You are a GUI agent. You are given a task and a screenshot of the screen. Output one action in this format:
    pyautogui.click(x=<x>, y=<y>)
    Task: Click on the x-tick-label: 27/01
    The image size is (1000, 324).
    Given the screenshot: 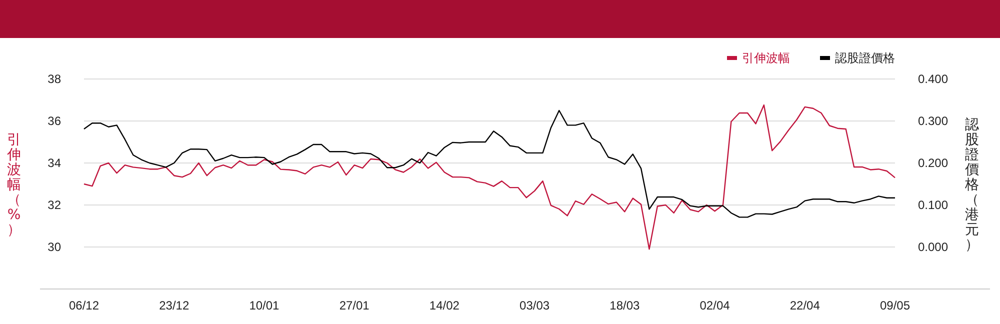 What is the action you would take?
    pyautogui.click(x=354, y=305)
    